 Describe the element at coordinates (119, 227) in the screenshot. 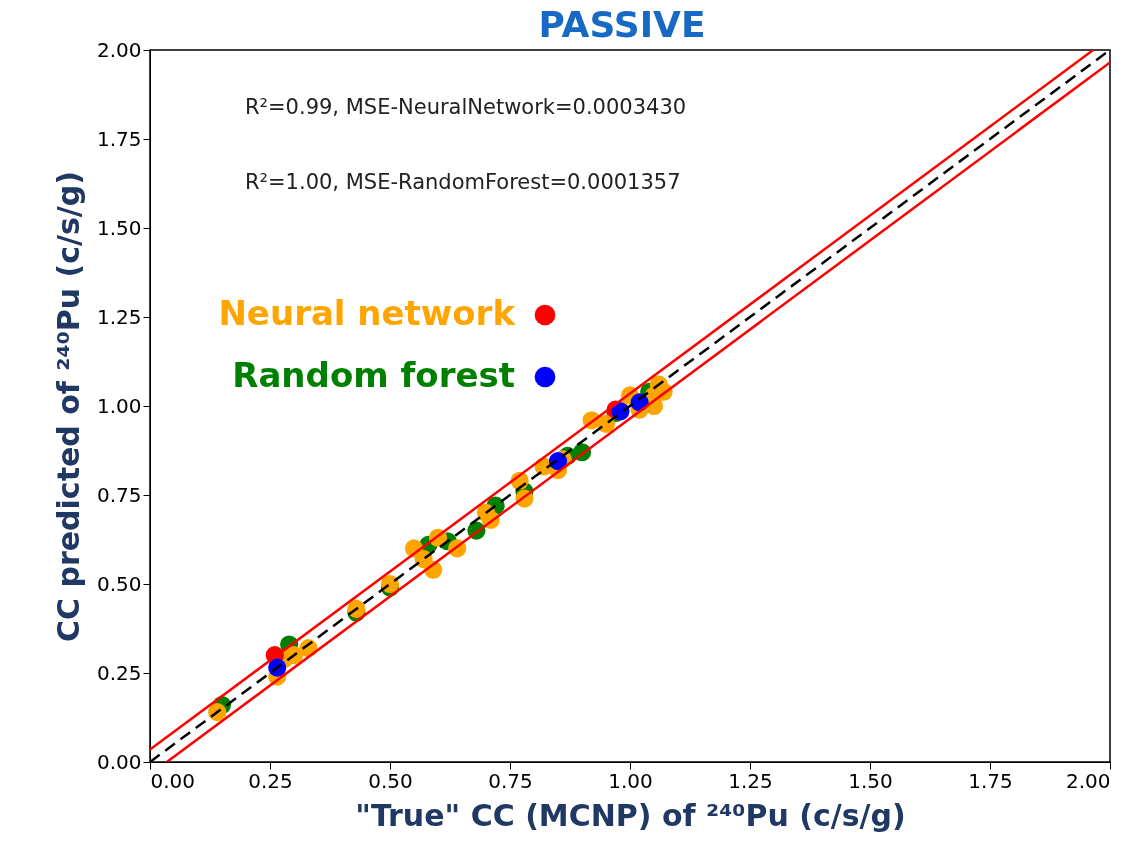

I see `y-tick-label: 1.50` at that location.